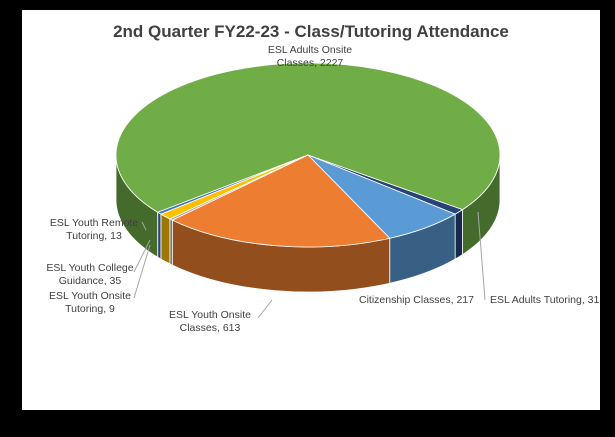 Image resolution: width=615 pixels, height=437 pixels. I want to click on data-label: ESL Youth Remote Tutoring, 13, so click(94, 229).